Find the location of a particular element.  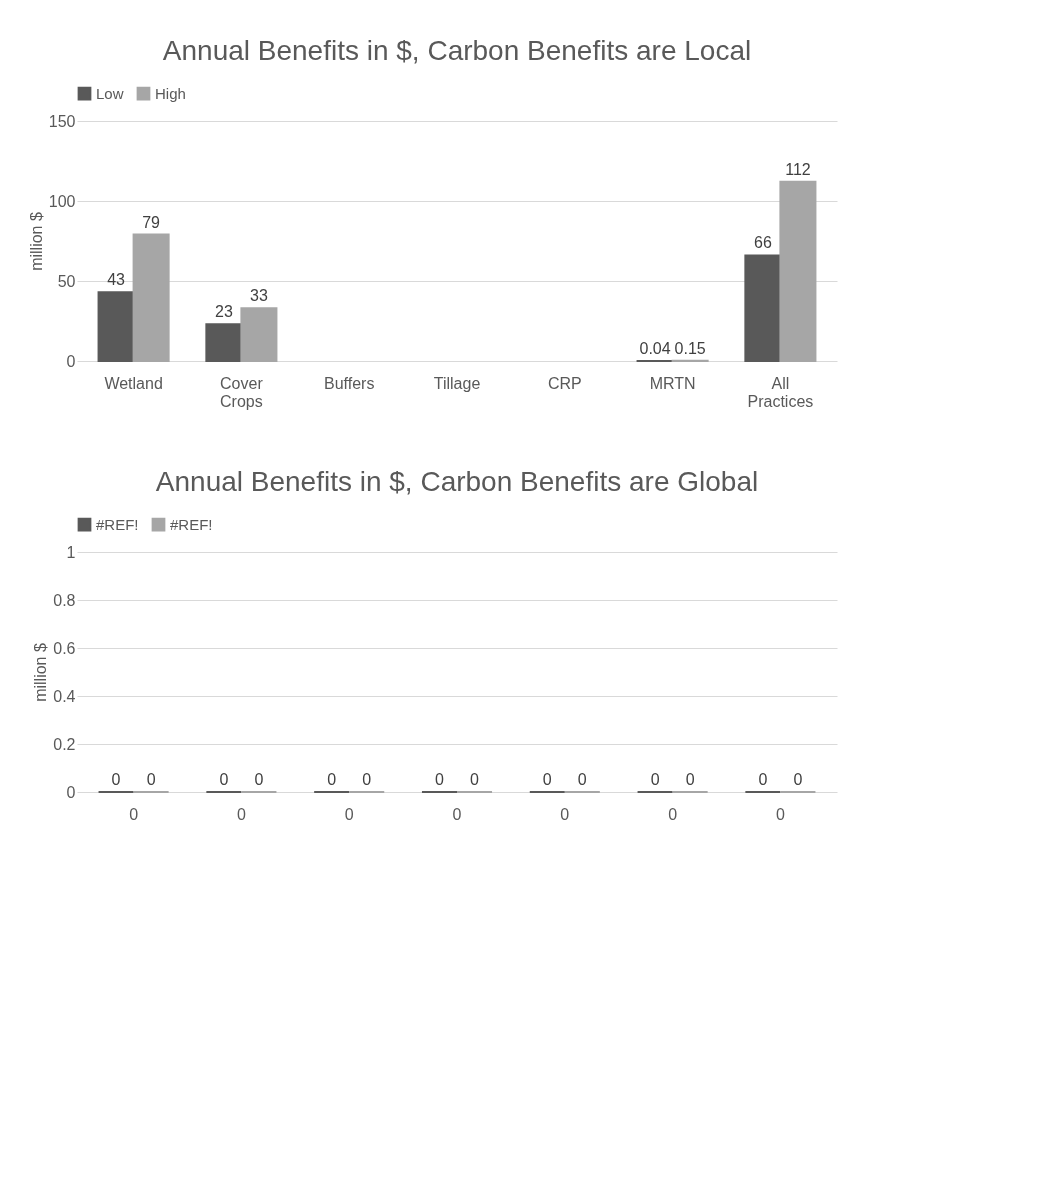

data-label: 79 is located at coordinates (151, 222).